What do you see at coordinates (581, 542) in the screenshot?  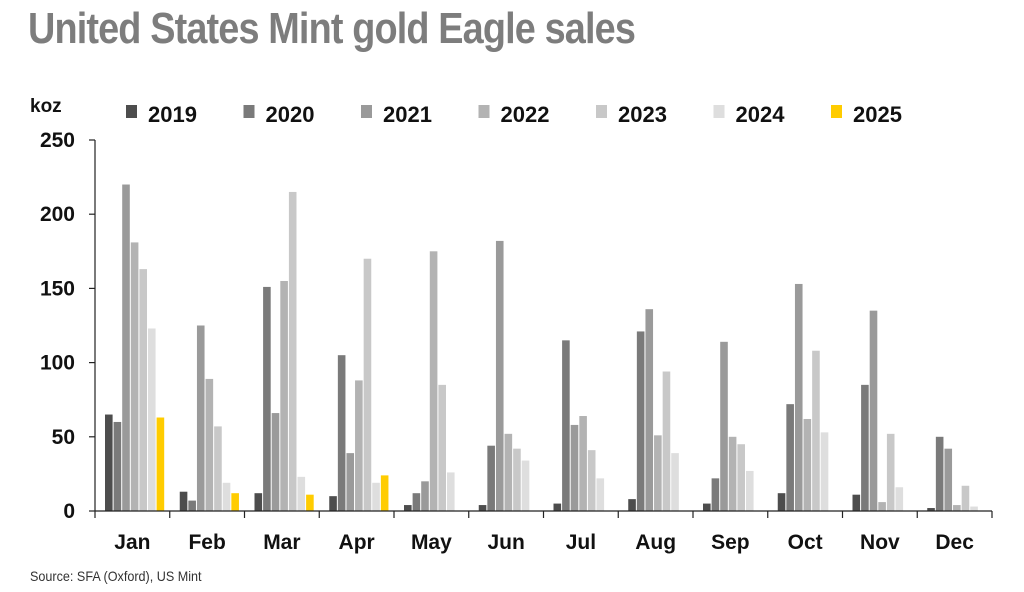 I see `x-tick-label: Jul` at bounding box center [581, 542].